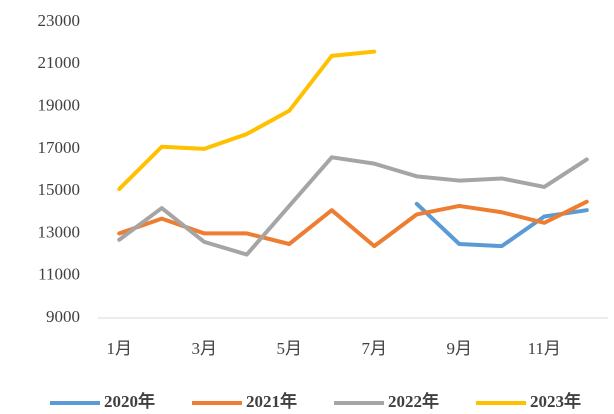 The width and height of the screenshot is (614, 414). I want to click on y-tick-label: 11000, so click(59, 274).